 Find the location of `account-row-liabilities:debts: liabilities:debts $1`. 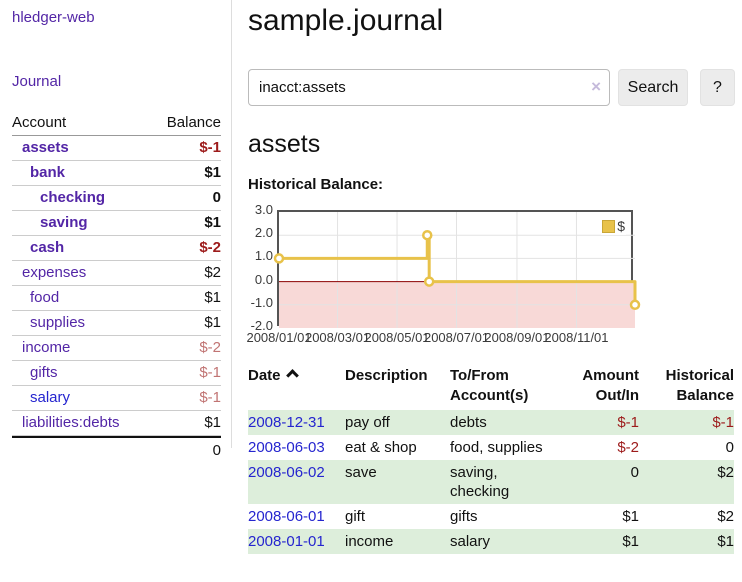

account-row-liabilities:debts: liabilities:debts $1 is located at coordinates (116, 423).